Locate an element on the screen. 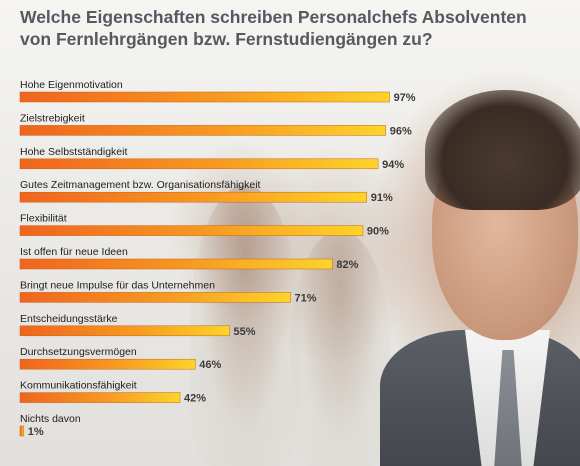  value-label: 55% is located at coordinates (245, 332).